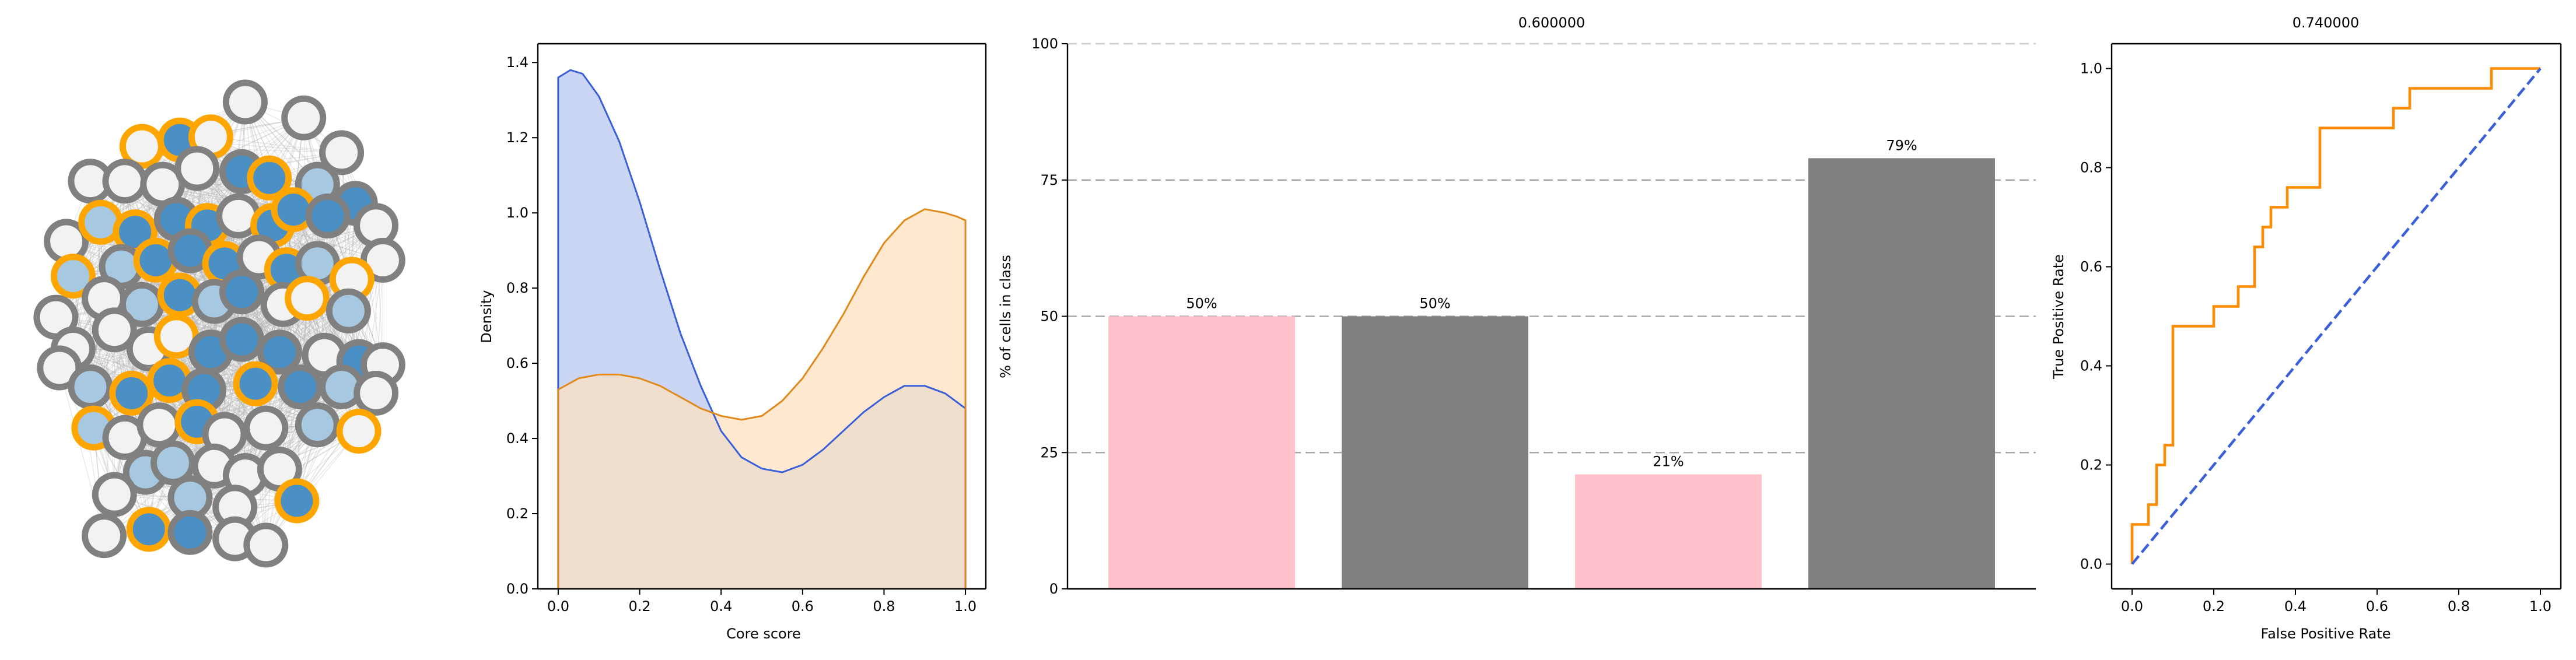 The height and width of the screenshot is (660, 2576). Describe the element at coordinates (517, 137) in the screenshot. I see `density-y-tick-label: 1.2` at that location.